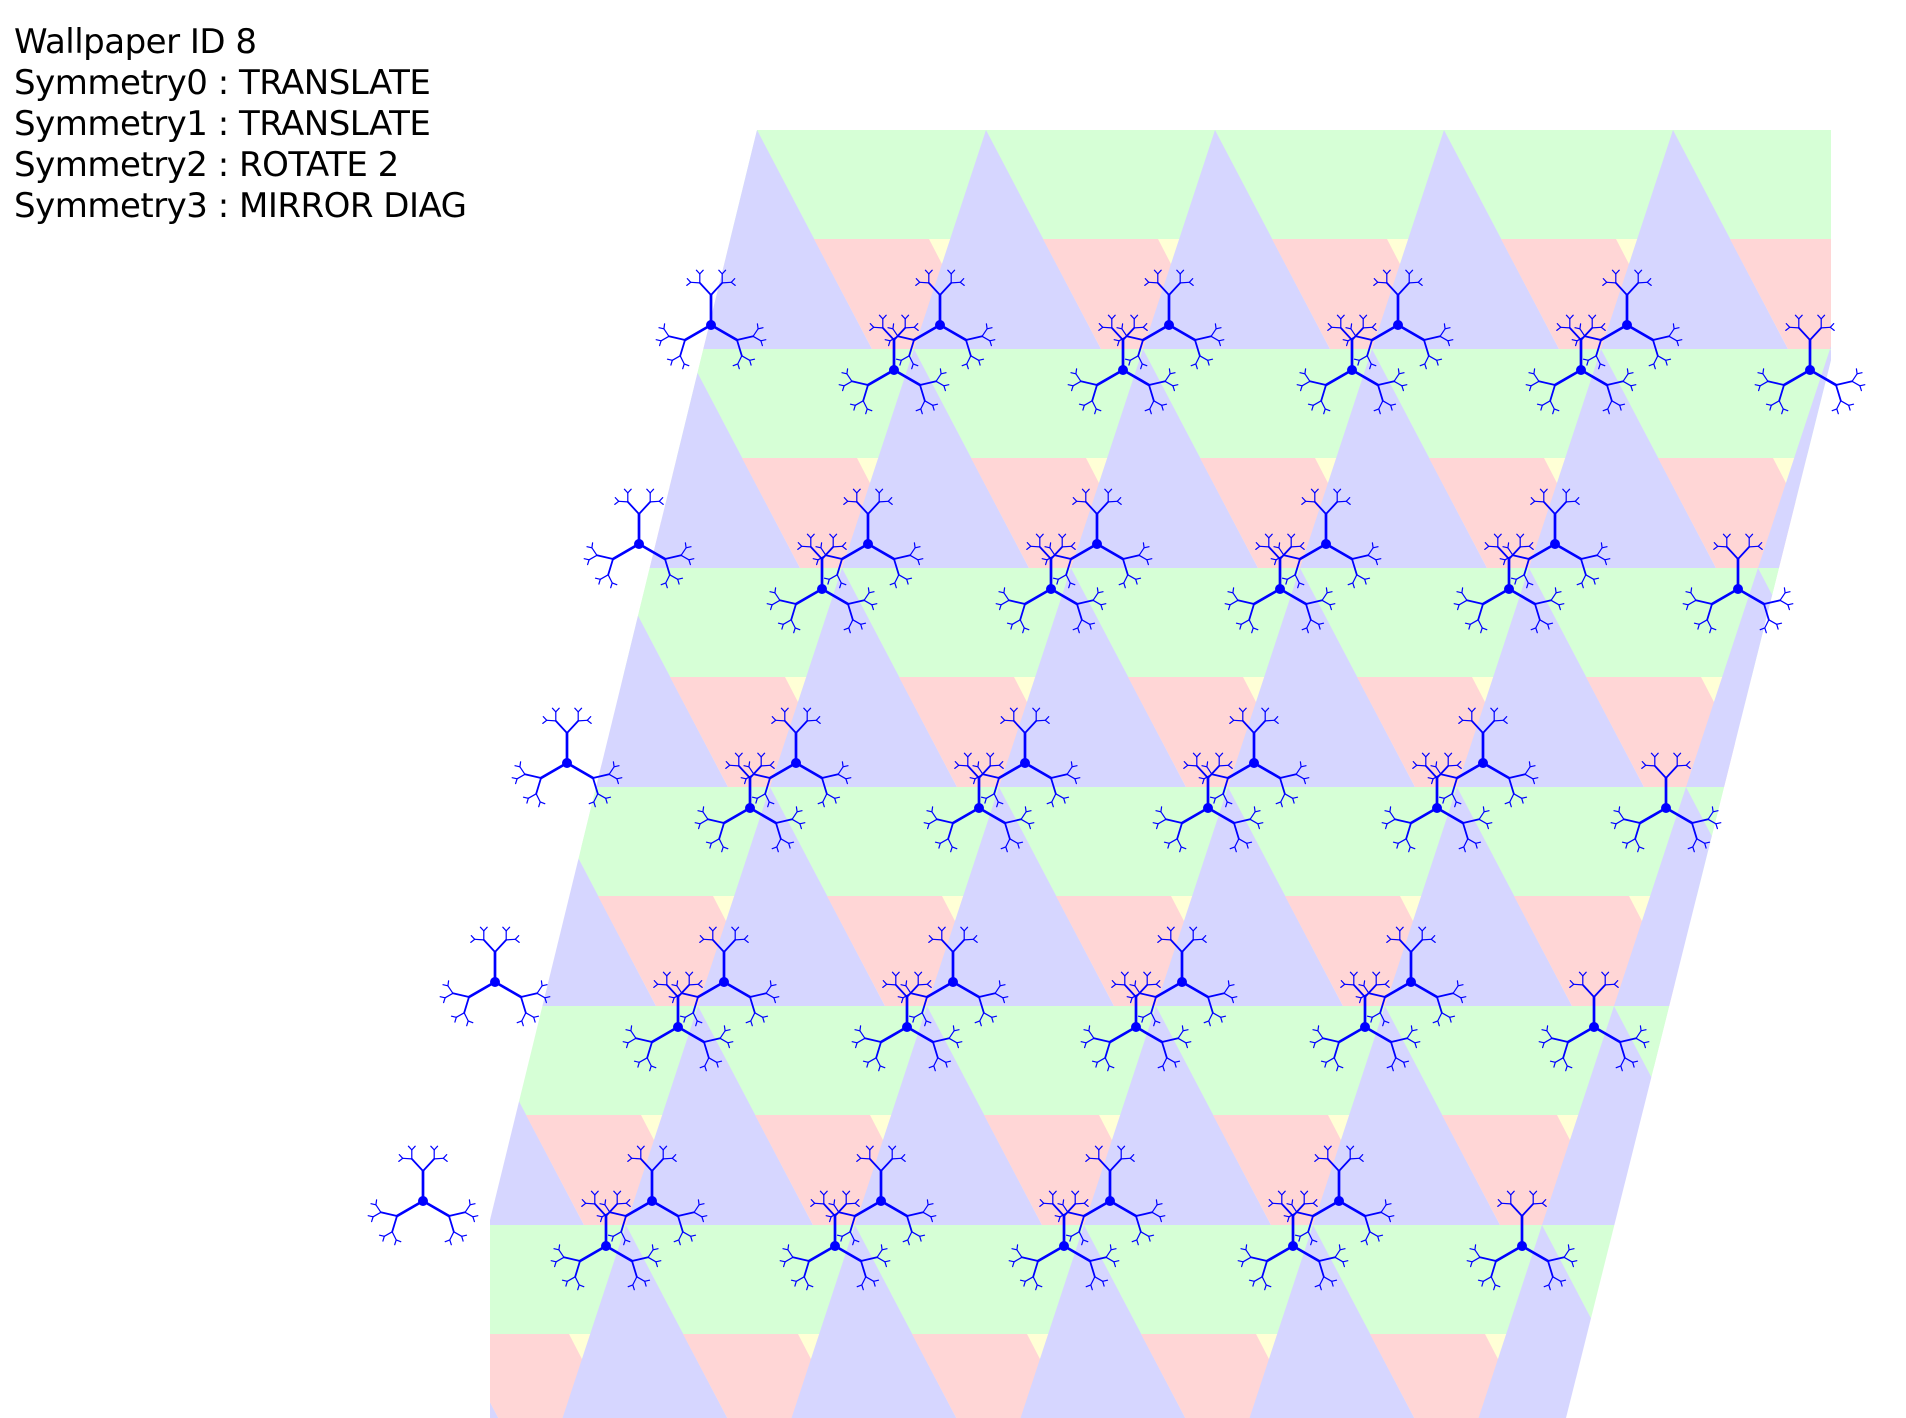 The width and height of the screenshot is (1906, 1418). I want to click on symmetry-2-label: Symmetry2 : ROTATE 2, so click(206, 165).